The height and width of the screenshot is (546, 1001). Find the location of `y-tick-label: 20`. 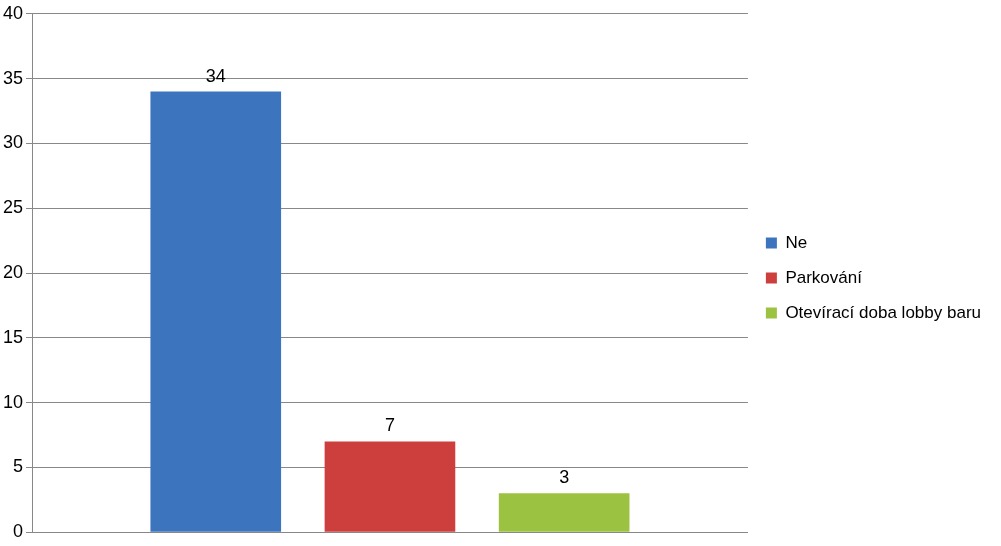

y-tick-label: 20 is located at coordinates (13, 271).